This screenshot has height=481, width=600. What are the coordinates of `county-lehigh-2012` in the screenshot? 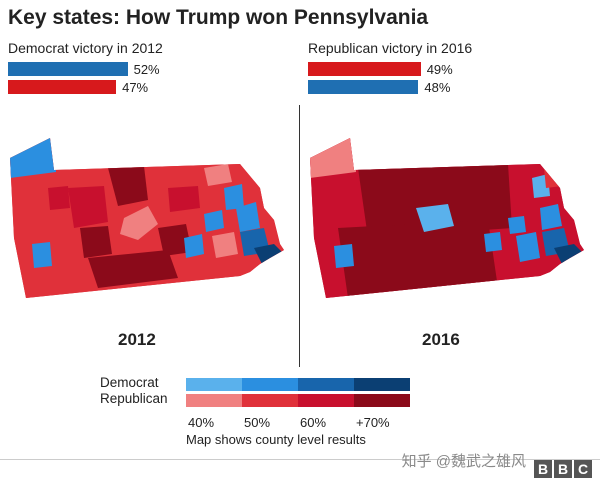 It's located at (248, 217).